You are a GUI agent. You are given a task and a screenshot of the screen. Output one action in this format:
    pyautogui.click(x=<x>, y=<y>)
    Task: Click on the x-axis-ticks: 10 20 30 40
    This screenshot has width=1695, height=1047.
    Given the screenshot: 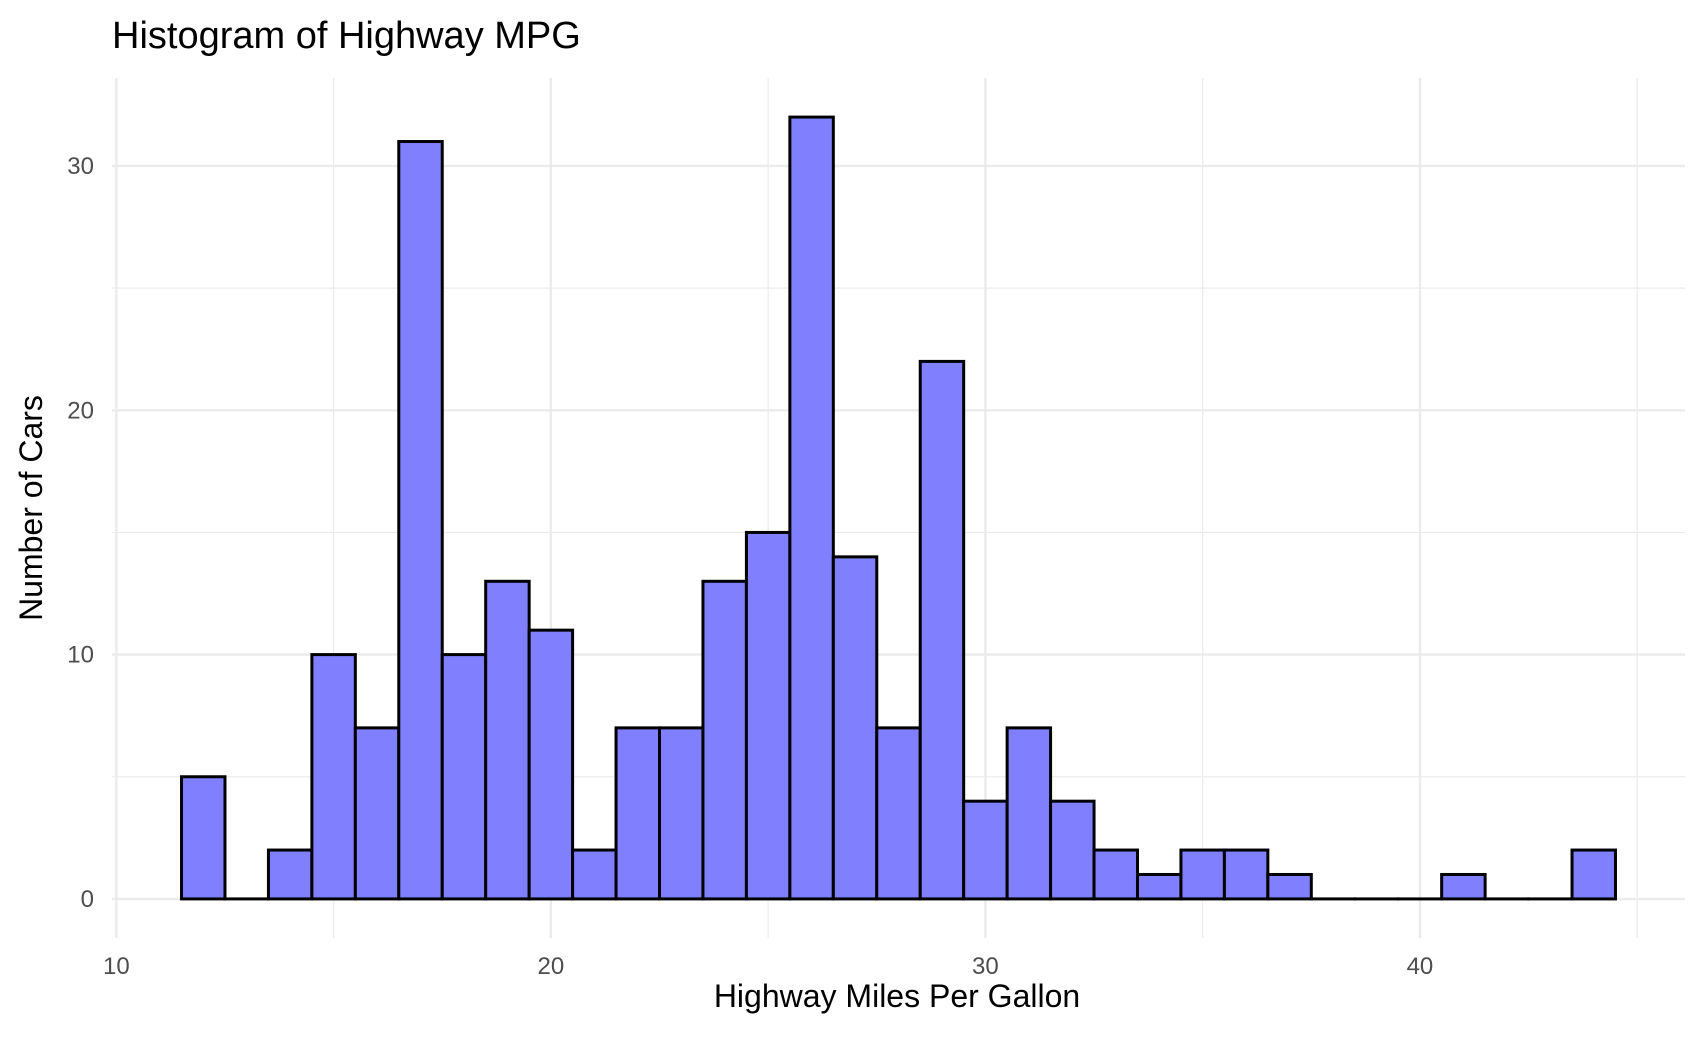 What is the action you would take?
    pyautogui.click(x=768, y=966)
    